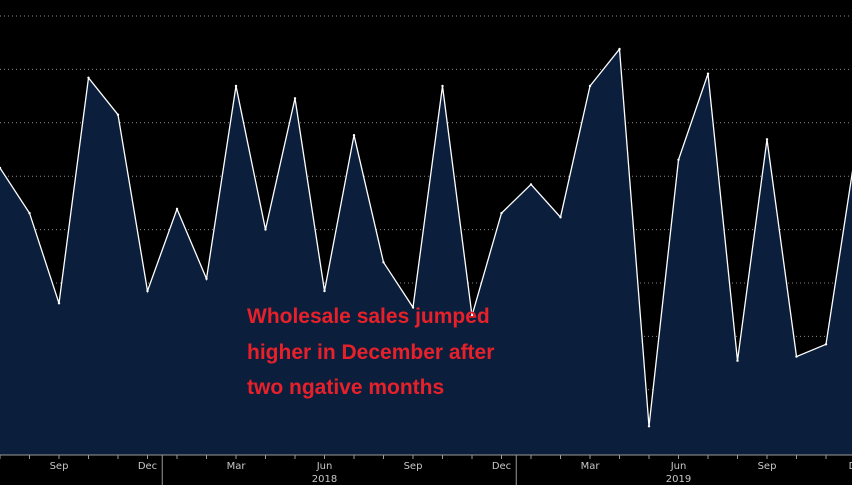 Image resolution: width=852 pixels, height=485 pixels. I want to click on data-point-jul-2019, so click(708, 73).